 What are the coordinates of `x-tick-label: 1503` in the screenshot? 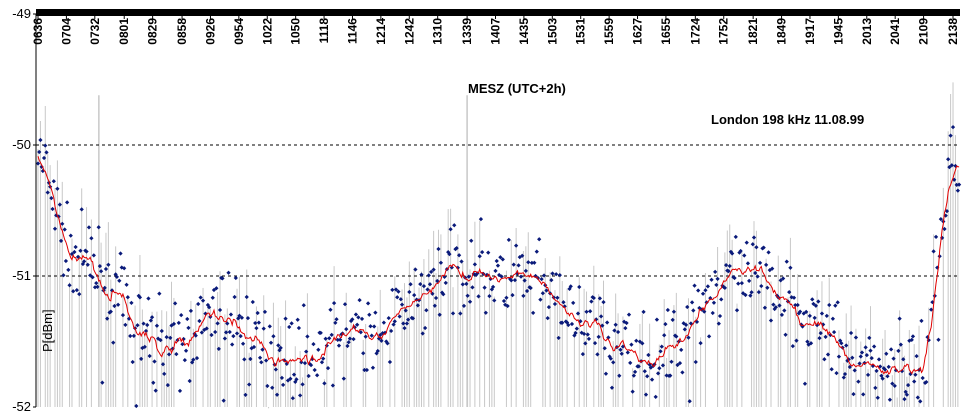 It's located at (552, 31).